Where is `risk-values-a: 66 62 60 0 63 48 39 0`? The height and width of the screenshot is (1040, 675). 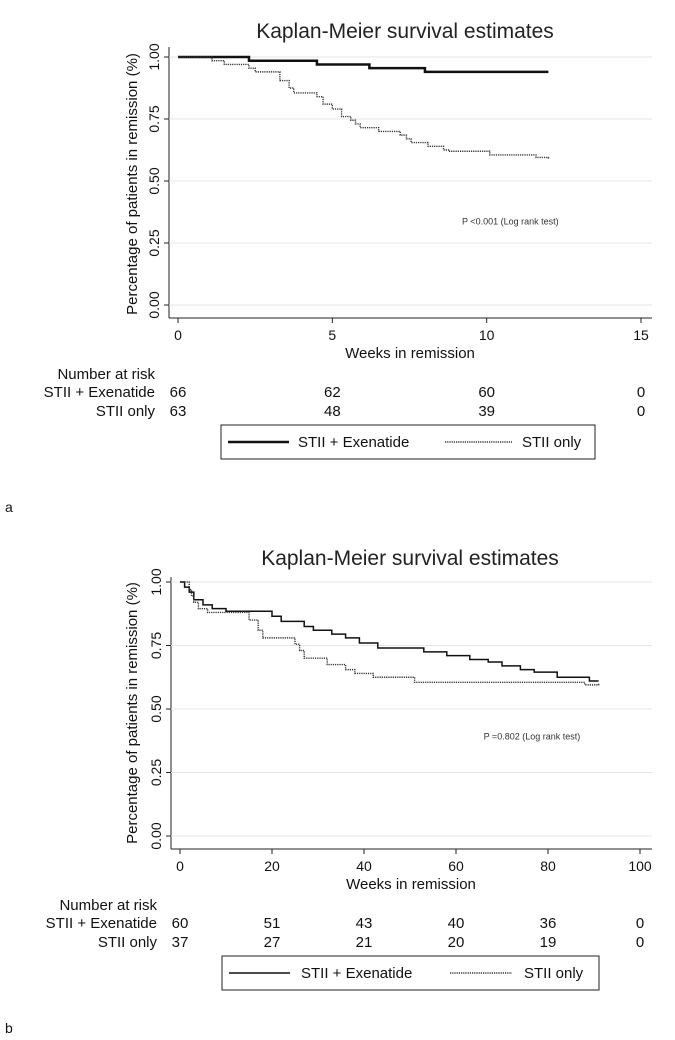 risk-values-a: 66 62 60 0 63 48 39 0 is located at coordinates (408, 402).